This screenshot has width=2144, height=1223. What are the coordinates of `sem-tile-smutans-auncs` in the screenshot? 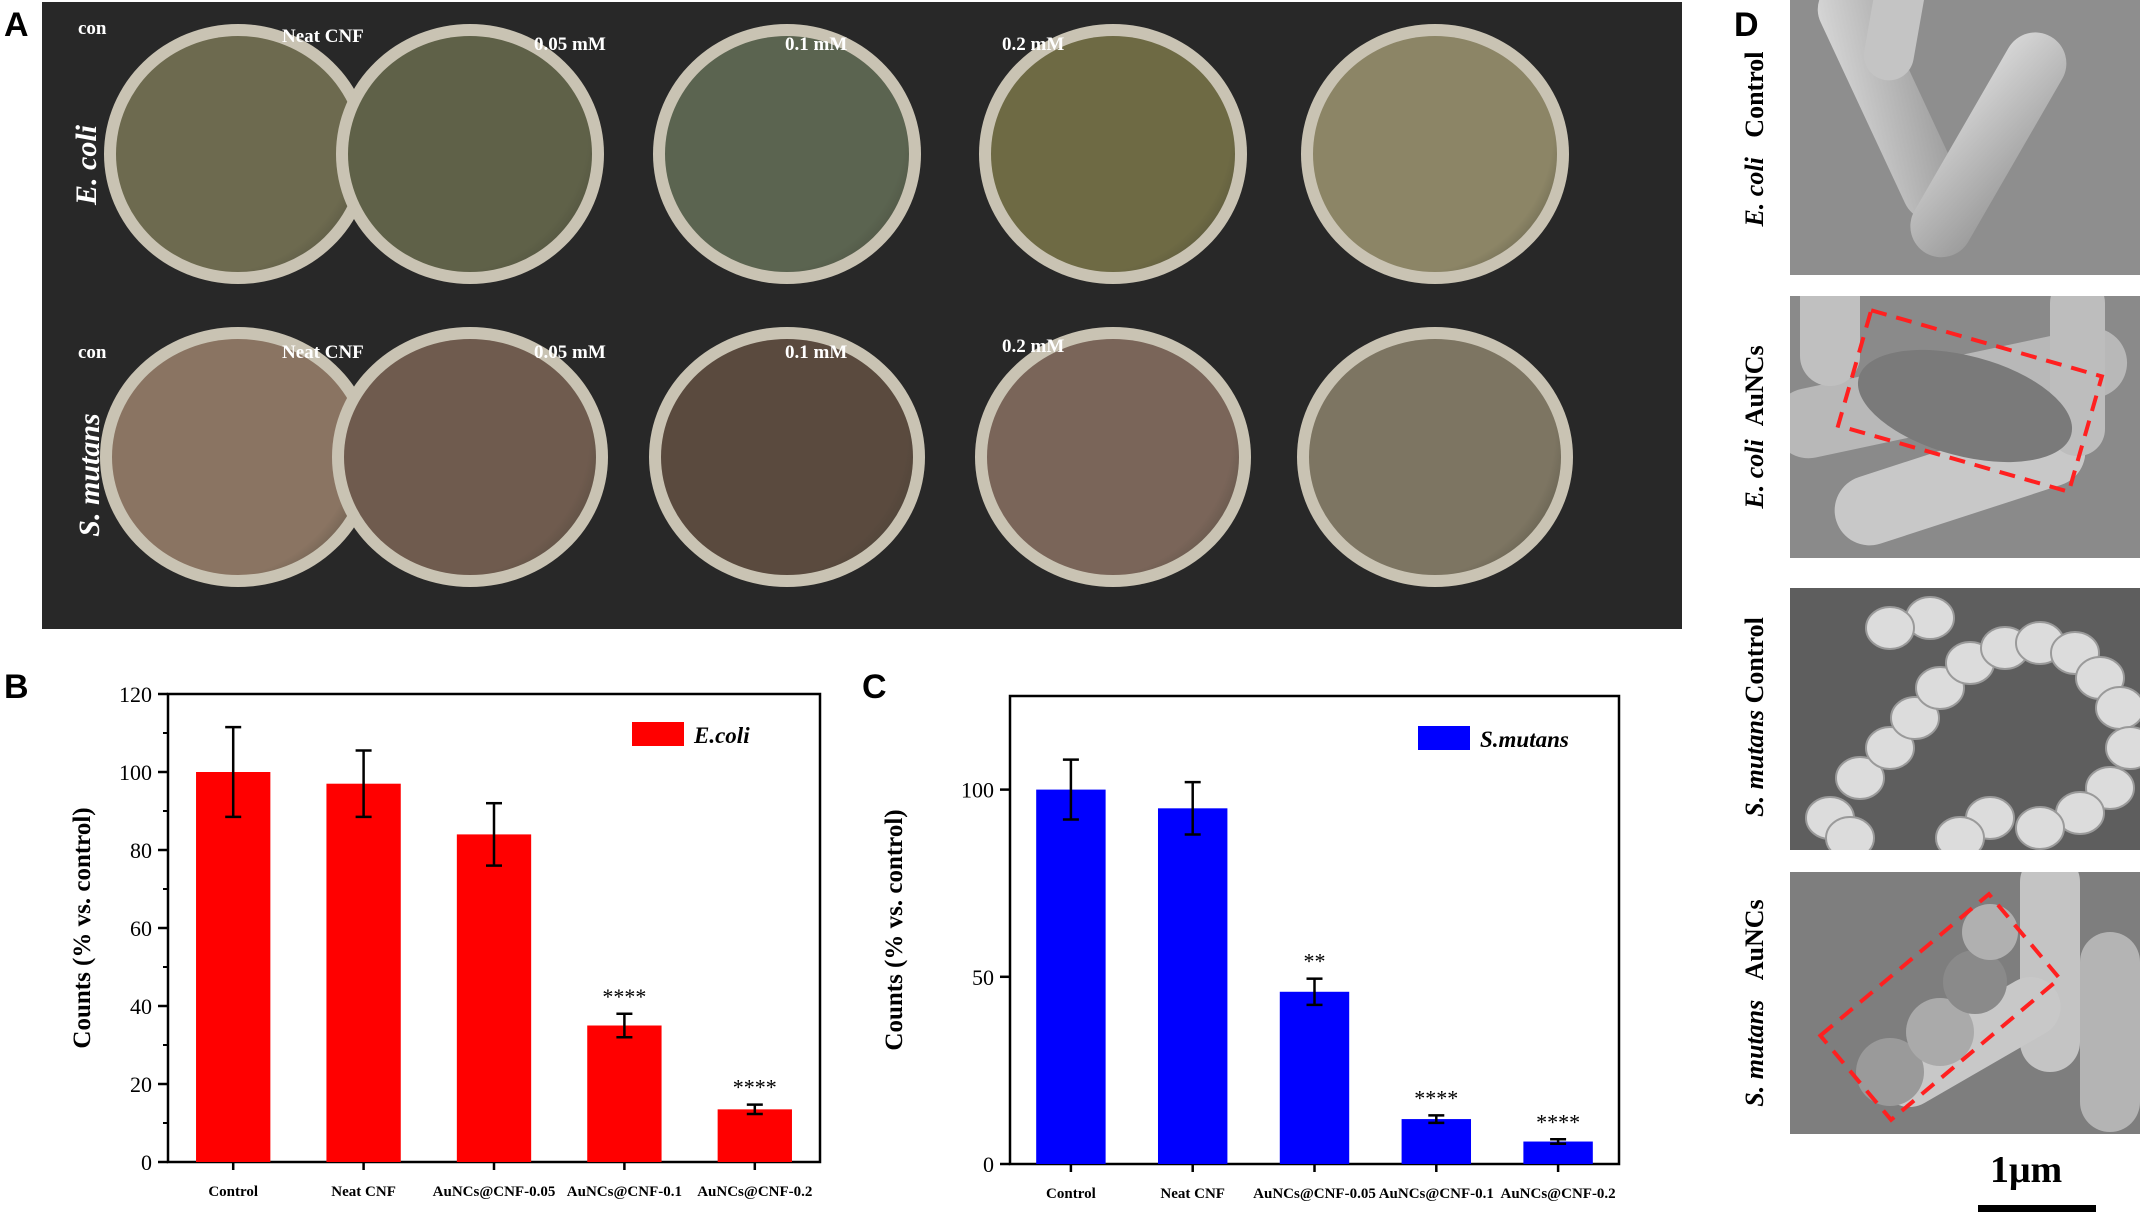 It's located at (1965, 1003).